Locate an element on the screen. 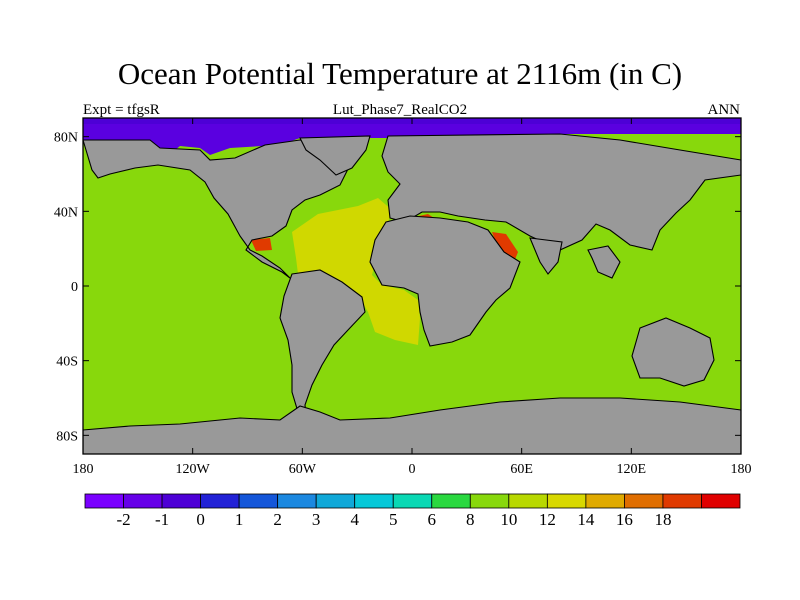  antarctica is located at coordinates (412, 425).